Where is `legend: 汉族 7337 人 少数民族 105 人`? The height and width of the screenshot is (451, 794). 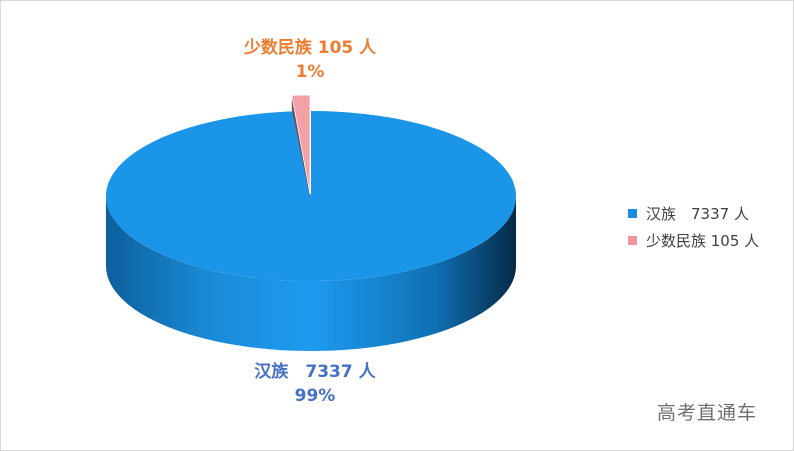
legend: 汉族 7337 人 少数民族 105 人 is located at coordinates (693, 227).